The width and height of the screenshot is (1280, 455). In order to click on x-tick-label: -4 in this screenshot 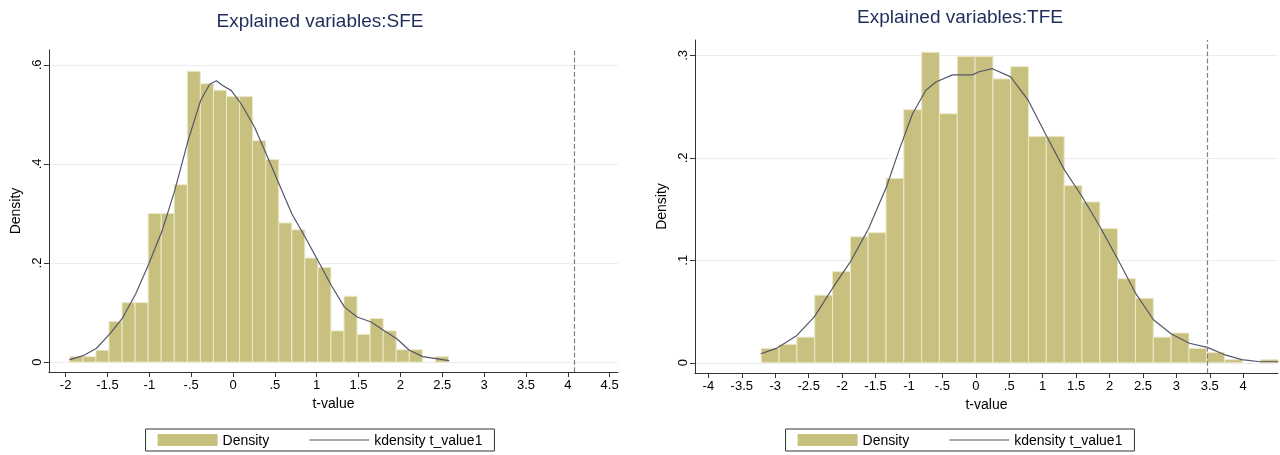, I will do `click(708, 385)`.